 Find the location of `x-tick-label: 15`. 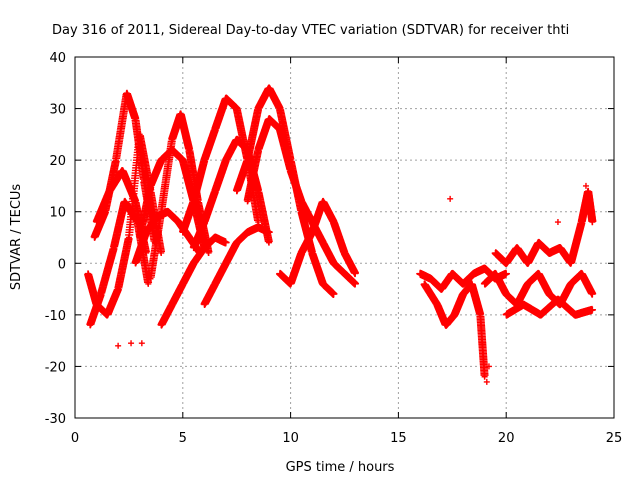

x-tick-label: 15 is located at coordinates (398, 438).